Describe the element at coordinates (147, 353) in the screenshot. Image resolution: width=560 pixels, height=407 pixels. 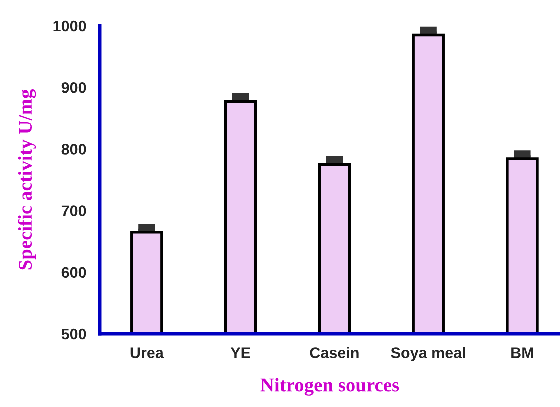
I see `x-tick-label: Urea` at that location.